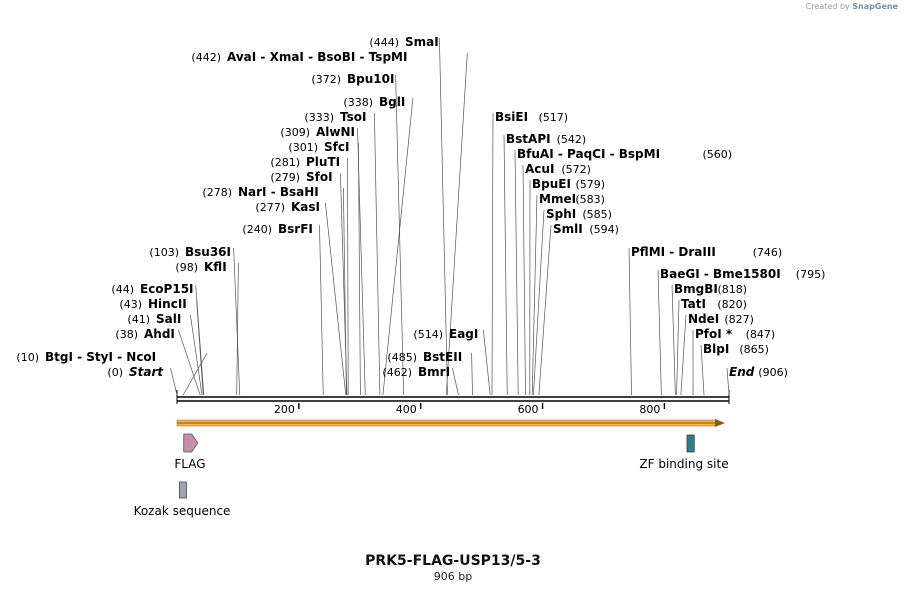 Image resolution: width=906 pixels, height=593 pixels. Describe the element at coordinates (576, 169) in the screenshot. I see `site-position: (572)` at that location.